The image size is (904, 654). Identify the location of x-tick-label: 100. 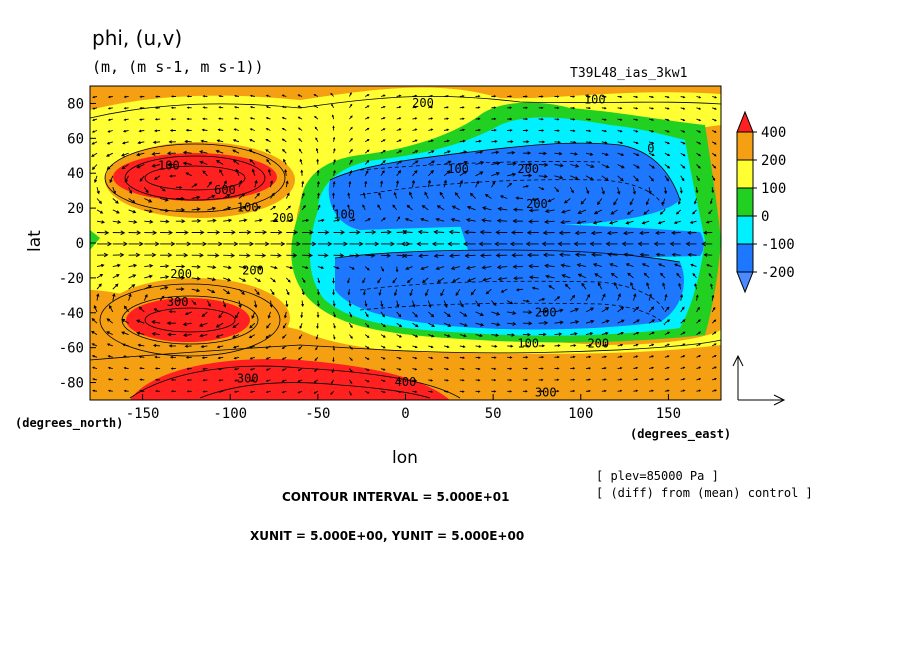
(580, 414).